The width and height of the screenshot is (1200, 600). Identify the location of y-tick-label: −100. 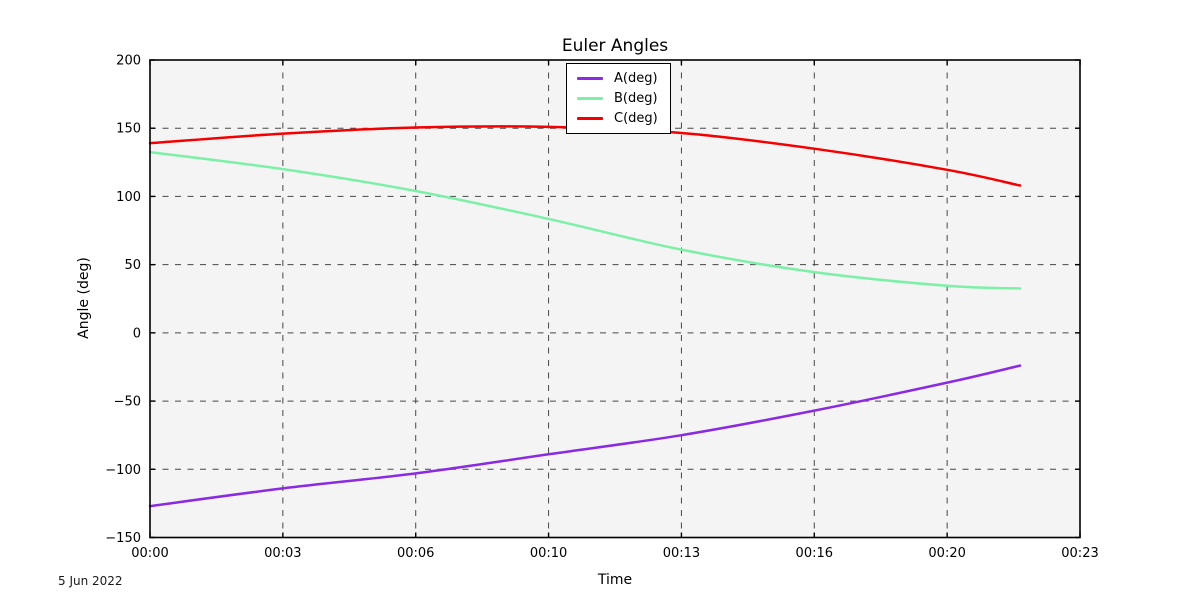
(123, 470).